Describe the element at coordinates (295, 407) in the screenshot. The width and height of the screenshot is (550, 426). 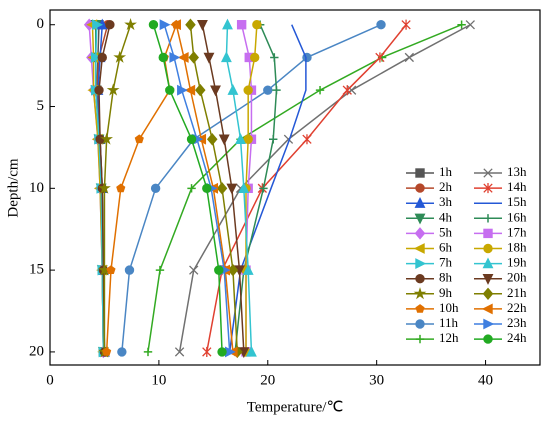
I see `x-axis-label: Temperature/℃` at that location.